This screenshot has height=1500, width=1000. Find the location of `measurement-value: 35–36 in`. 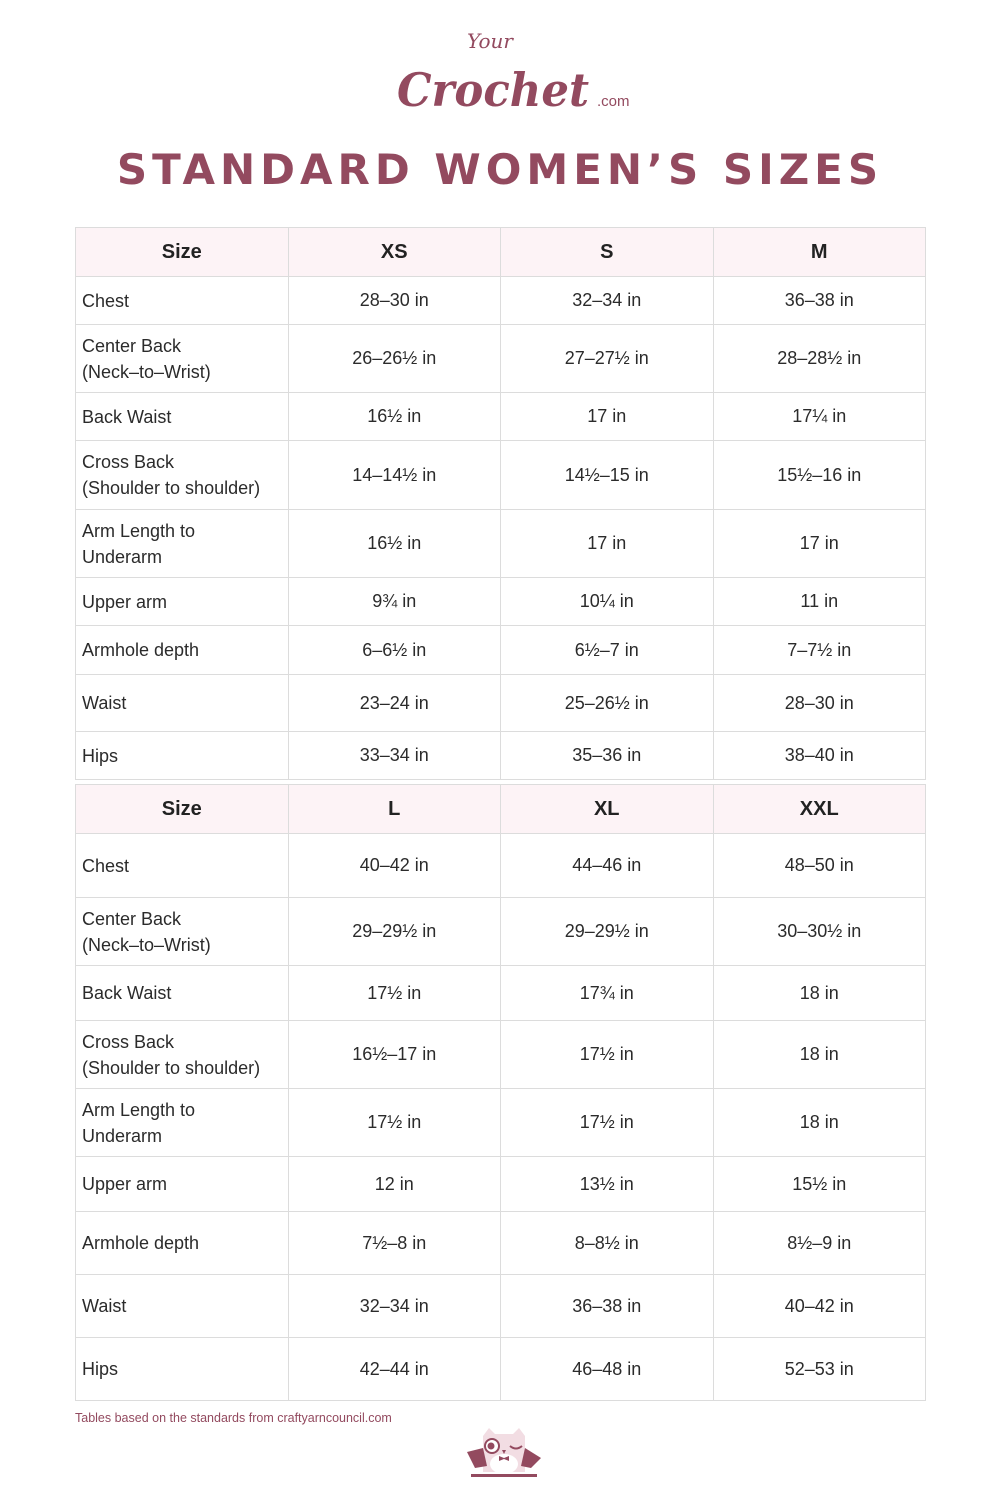

measurement-value: 35–36 in is located at coordinates (607, 755).